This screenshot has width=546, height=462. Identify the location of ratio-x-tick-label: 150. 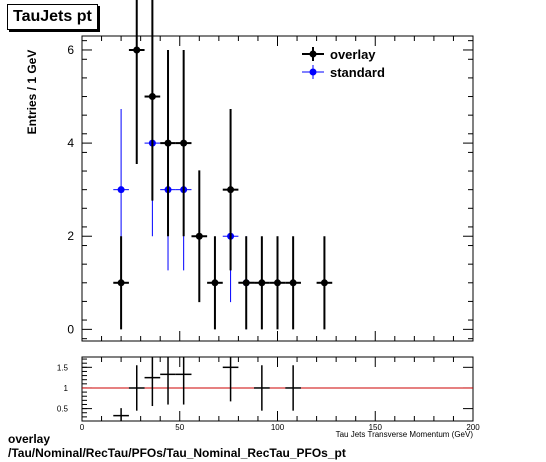
(376, 427).